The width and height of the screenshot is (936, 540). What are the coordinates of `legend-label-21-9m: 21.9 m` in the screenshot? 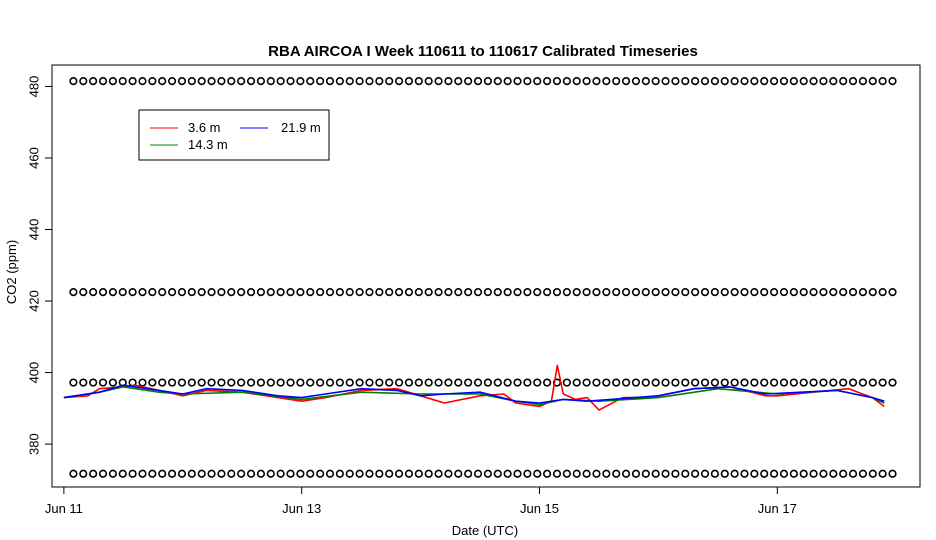 It's located at (301, 127).